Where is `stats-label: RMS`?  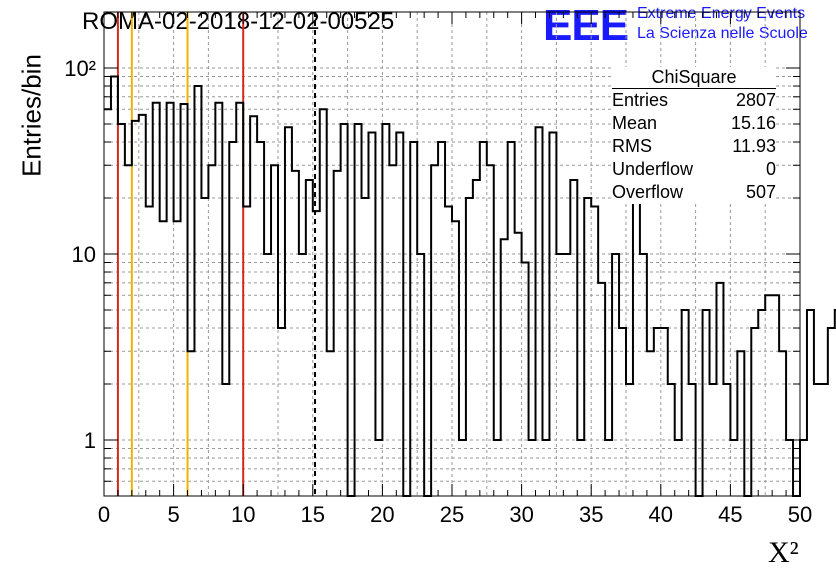 stats-label: RMS is located at coordinates (632, 146).